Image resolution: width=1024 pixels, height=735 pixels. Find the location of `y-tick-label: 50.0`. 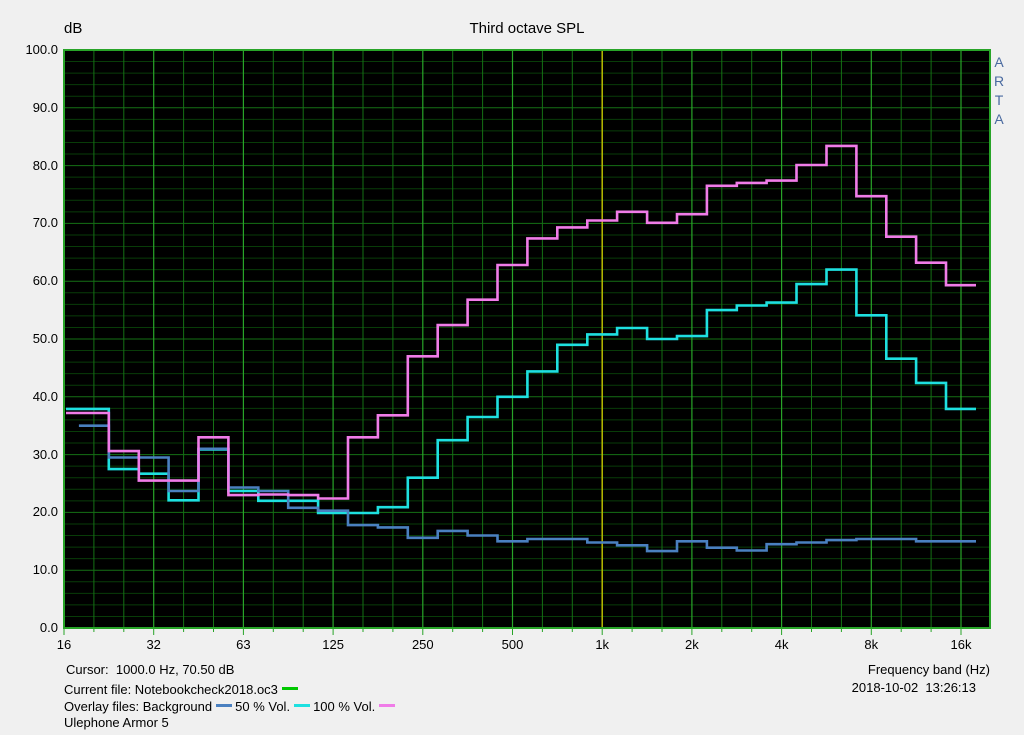

y-tick-label: 50.0 is located at coordinates (45, 338).